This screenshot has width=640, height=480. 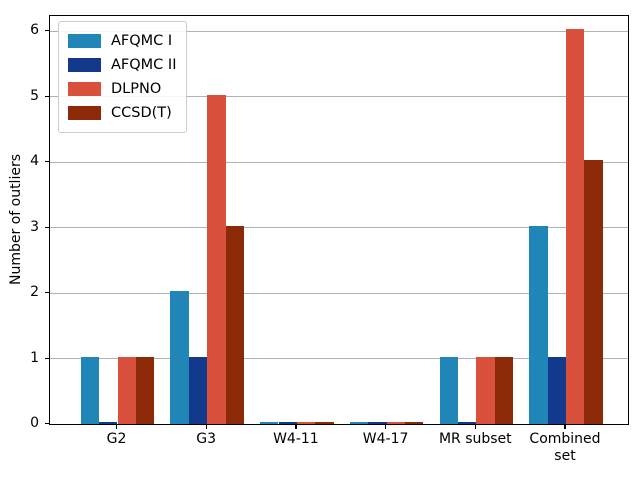 I want to click on x-tick-label-mr-subset: MR subset, so click(x=475, y=439).